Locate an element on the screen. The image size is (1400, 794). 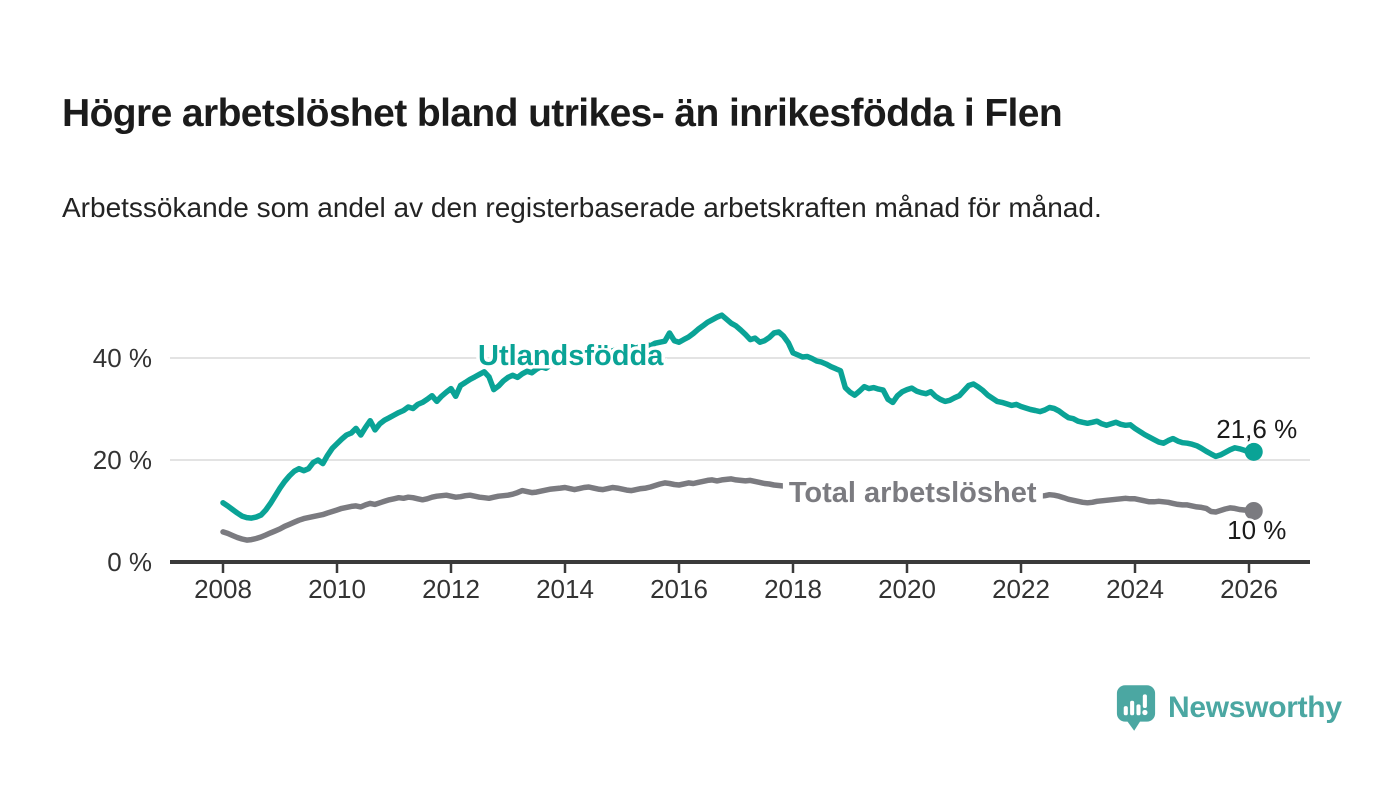
x-tick-label: 2022 is located at coordinates (1021, 589).